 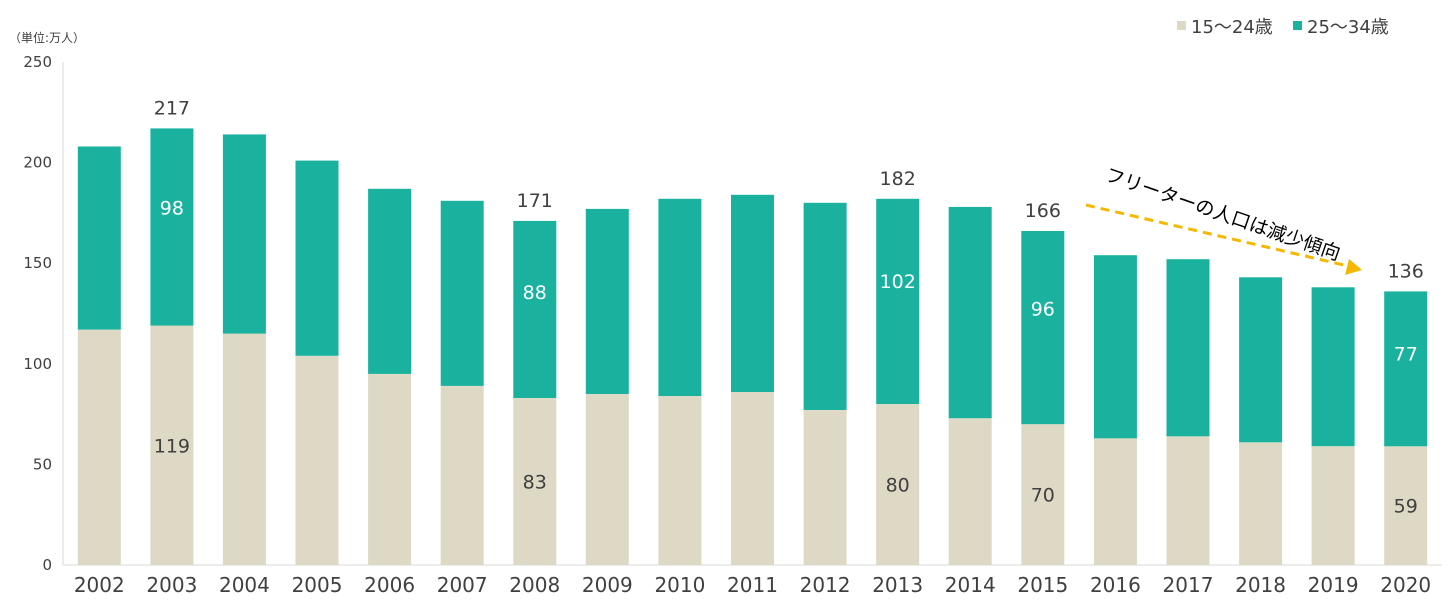 What do you see at coordinates (1353, 267) in the screenshot?
I see `trend-arrowhead-icon` at bounding box center [1353, 267].